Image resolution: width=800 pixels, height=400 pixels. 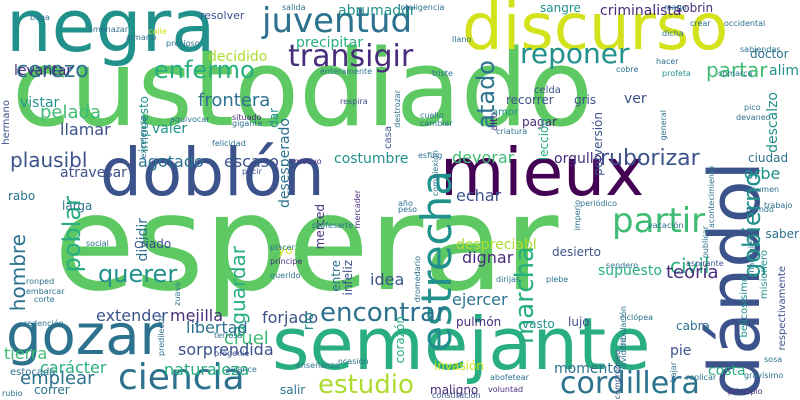 I want to click on word-ensenanza: enseñanza, so click(x=318, y=365).